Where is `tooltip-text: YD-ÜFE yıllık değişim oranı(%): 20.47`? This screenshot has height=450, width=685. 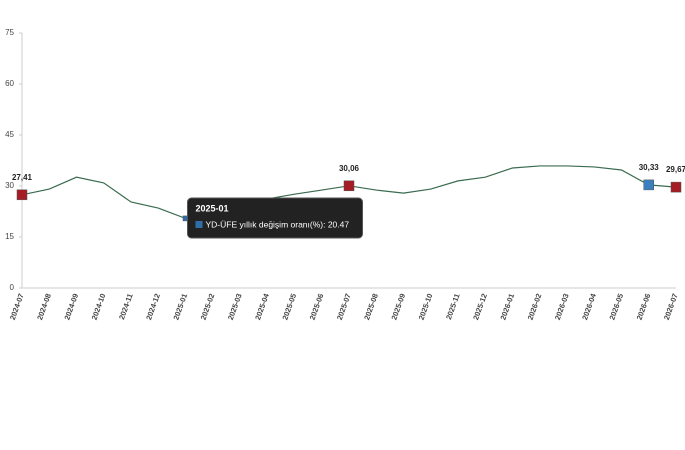
tooltip-text: YD-ÜFE yıllık değişim oranı(%): 20.47 is located at coordinates (278, 224).